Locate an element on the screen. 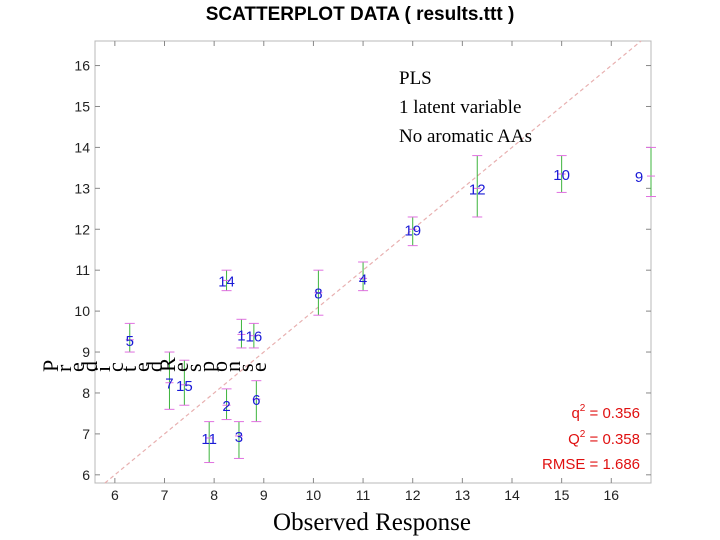 The image size is (720, 540). y-axis-title-letter: R is located at coordinates (167, 364).